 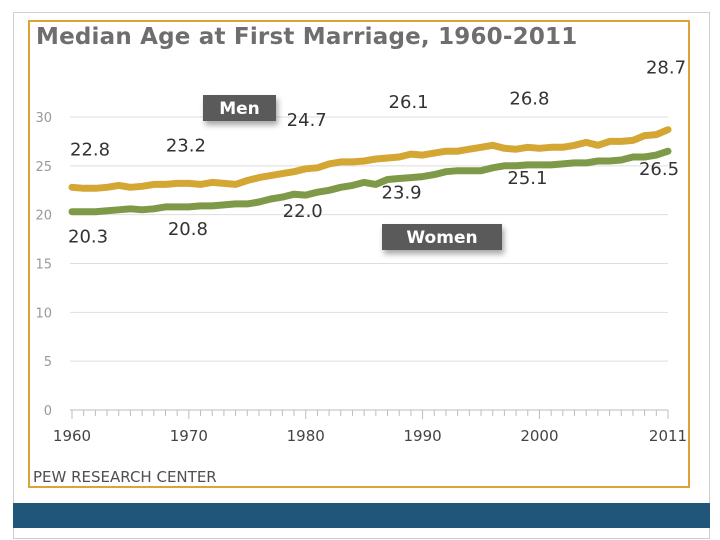 What do you see at coordinates (659, 169) in the screenshot?
I see `data-label-women: 26.5` at bounding box center [659, 169].